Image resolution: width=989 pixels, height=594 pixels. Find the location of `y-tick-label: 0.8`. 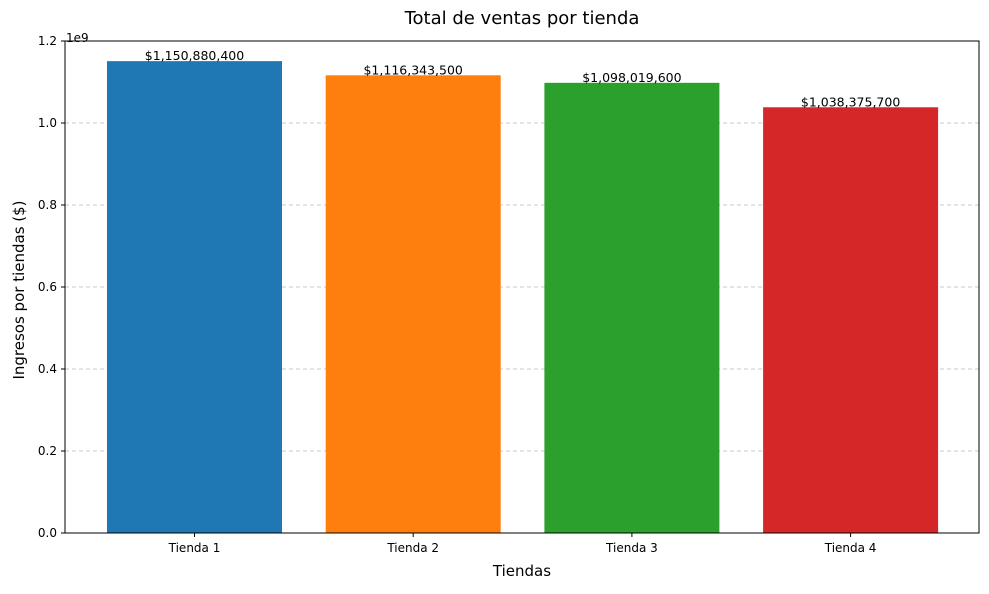

y-tick-label: 0.8 is located at coordinates (47, 205).